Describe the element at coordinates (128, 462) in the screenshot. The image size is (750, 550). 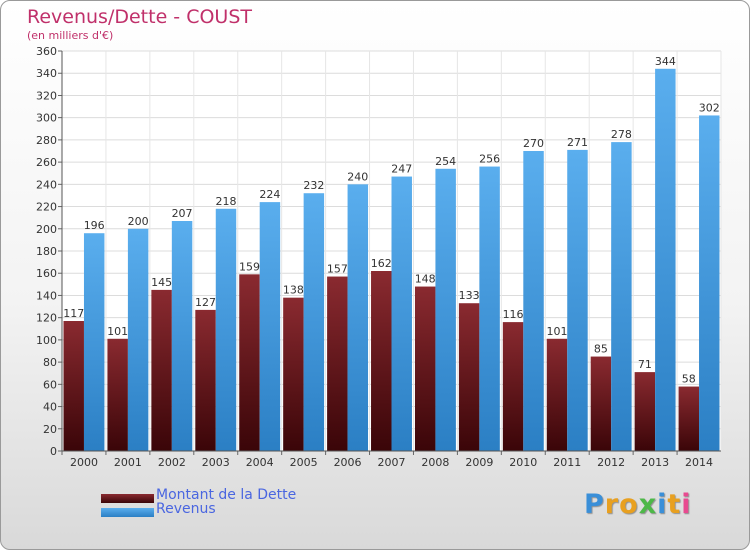
I see `x-tick-label: 2001` at that location.